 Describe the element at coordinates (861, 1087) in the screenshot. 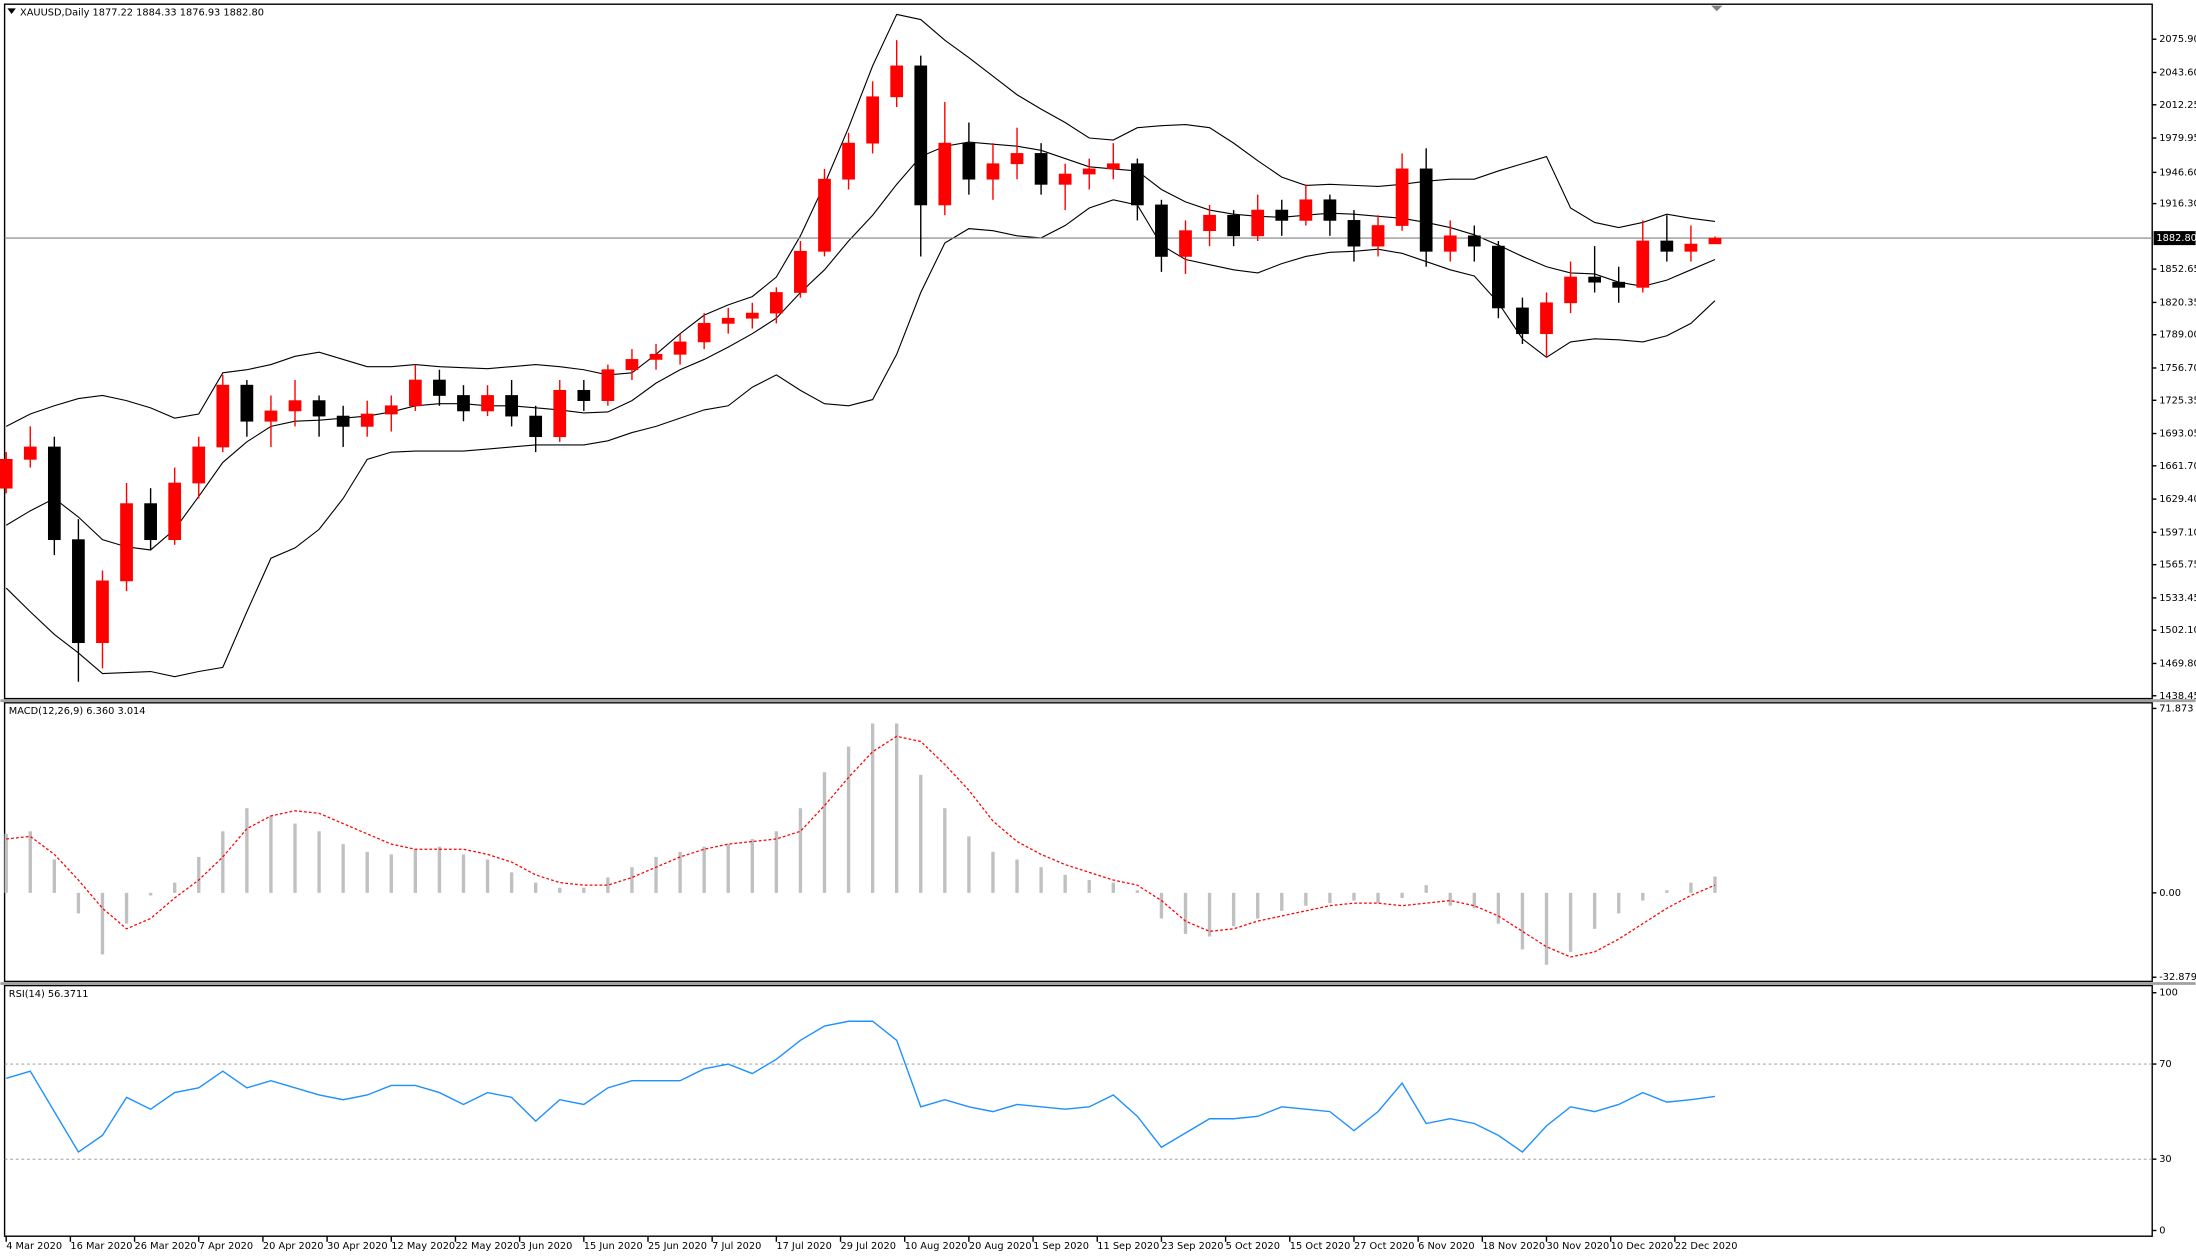

I see `rsi-line` at that location.